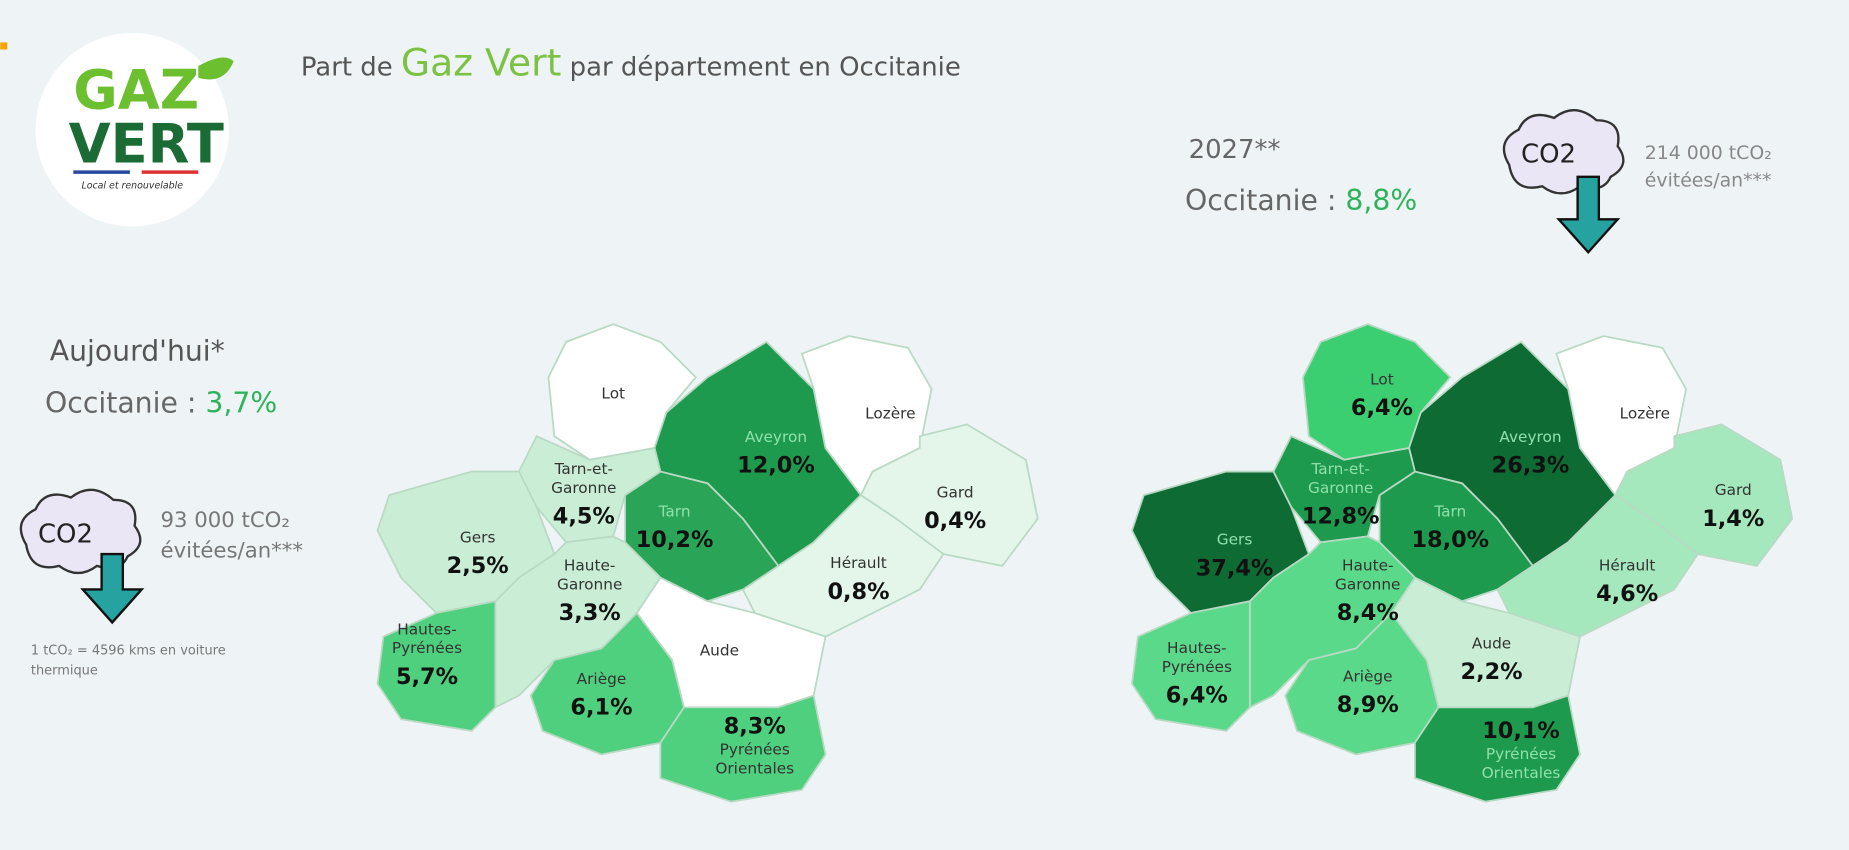  What do you see at coordinates (64, 670) in the screenshot?
I see `note: thermique` at bounding box center [64, 670].